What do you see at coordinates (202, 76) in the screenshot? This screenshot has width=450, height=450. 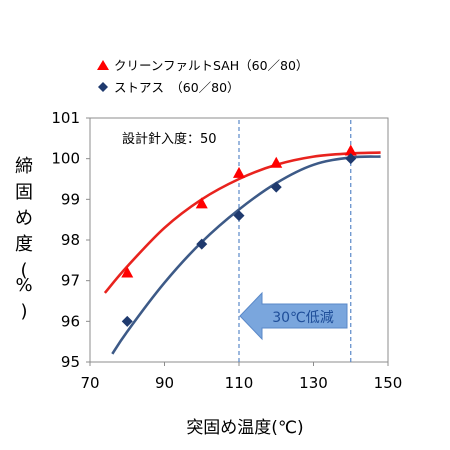 I see `legend: クリーンファルトSAH（60／80） ストアス （60／80）` at bounding box center [202, 76].